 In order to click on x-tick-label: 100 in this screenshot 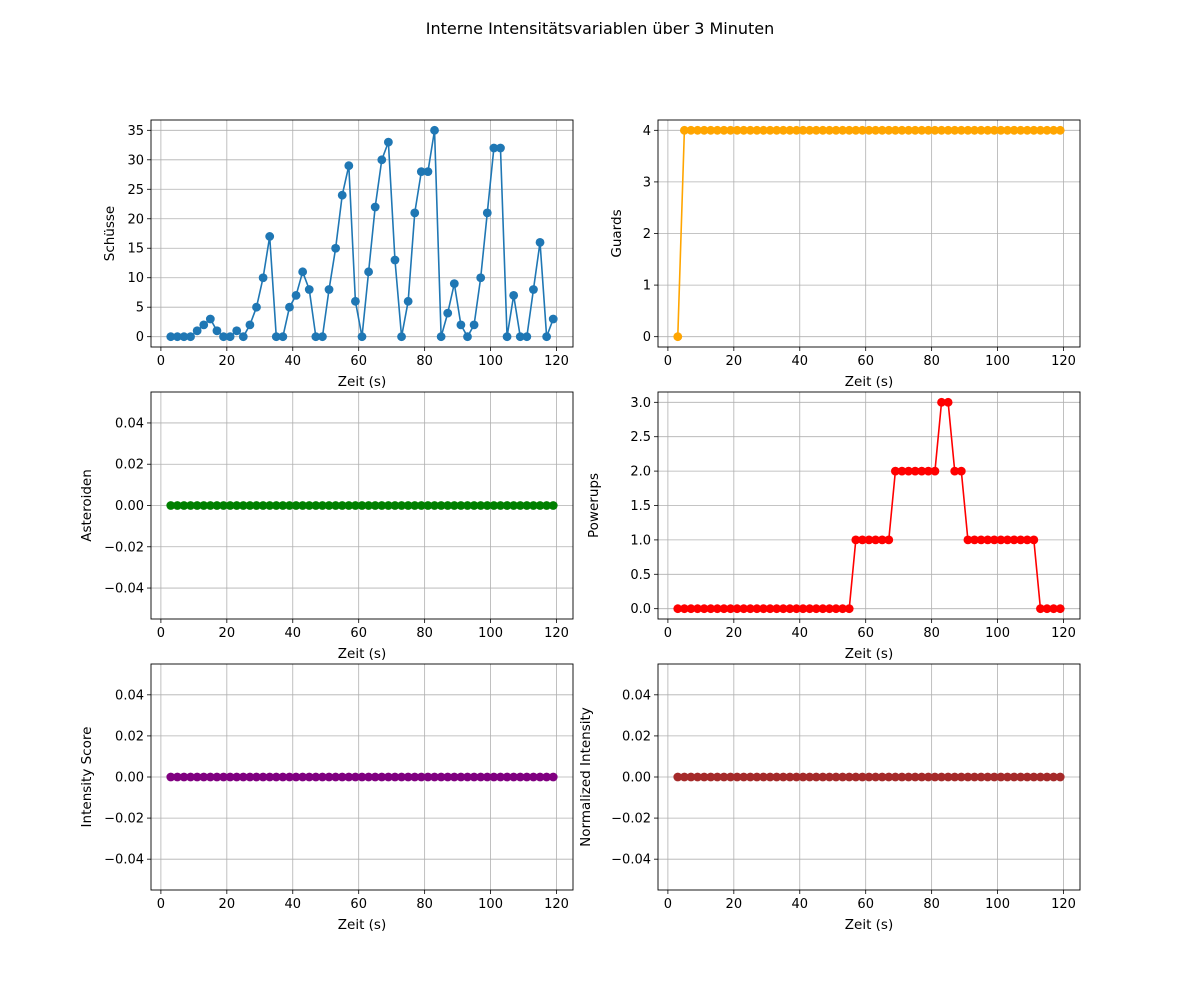, I will do `click(997, 361)`.